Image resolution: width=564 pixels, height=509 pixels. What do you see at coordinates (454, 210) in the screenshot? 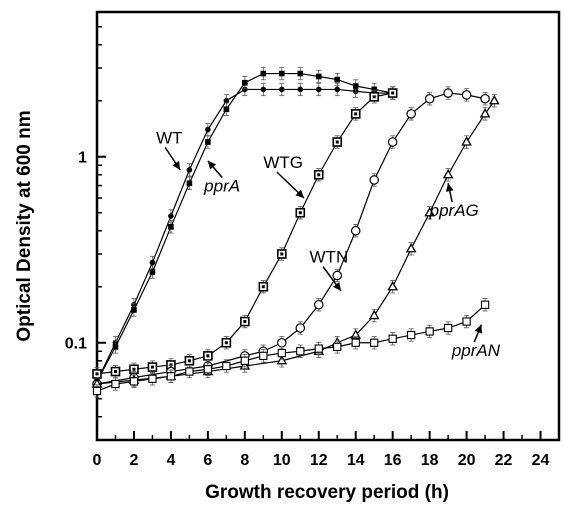
I see `annotation-label: pprAG` at bounding box center [454, 210].